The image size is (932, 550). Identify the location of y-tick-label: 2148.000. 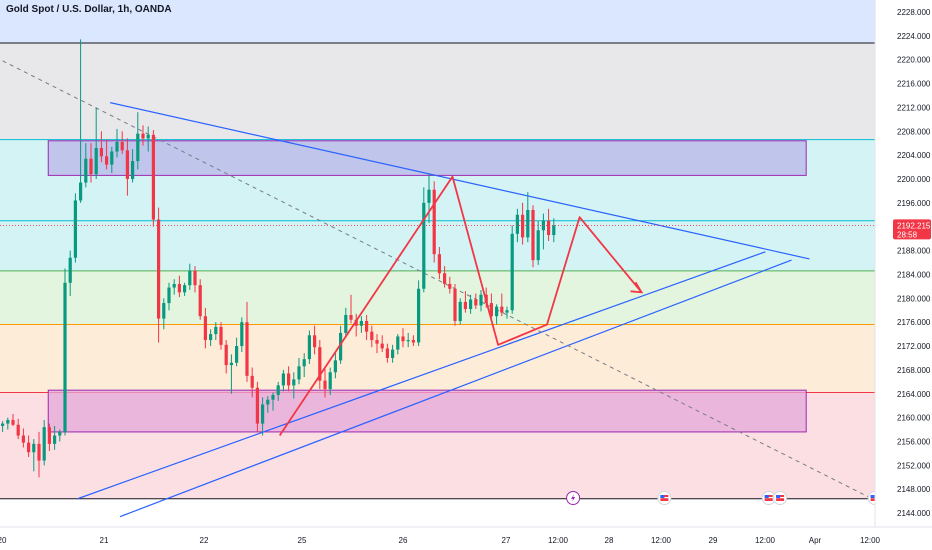
(914, 489).